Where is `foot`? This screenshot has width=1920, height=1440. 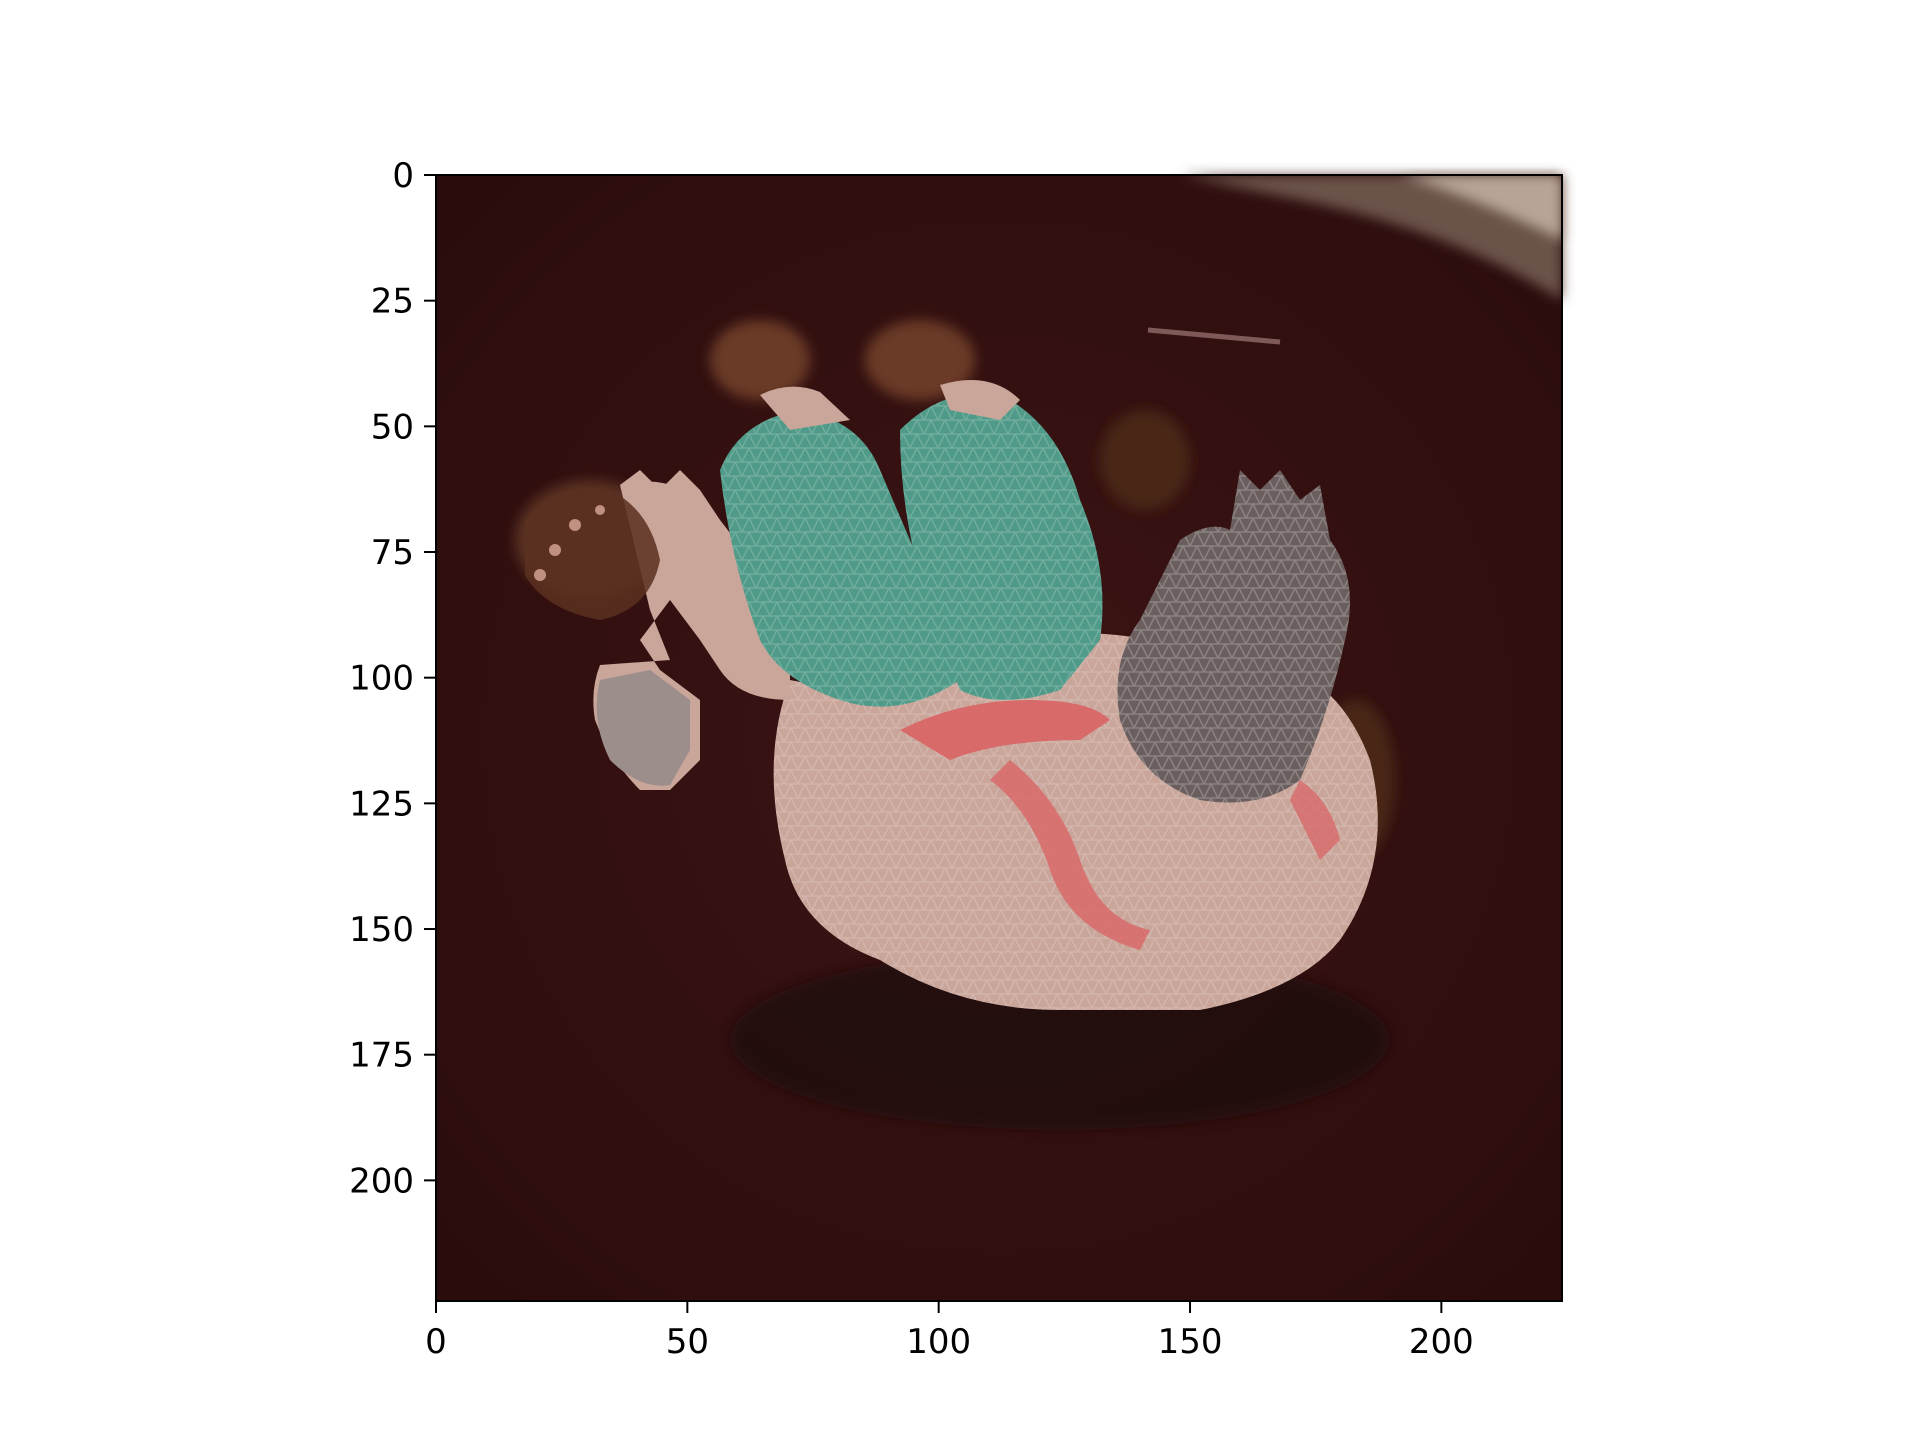
foot is located at coordinates (592, 554).